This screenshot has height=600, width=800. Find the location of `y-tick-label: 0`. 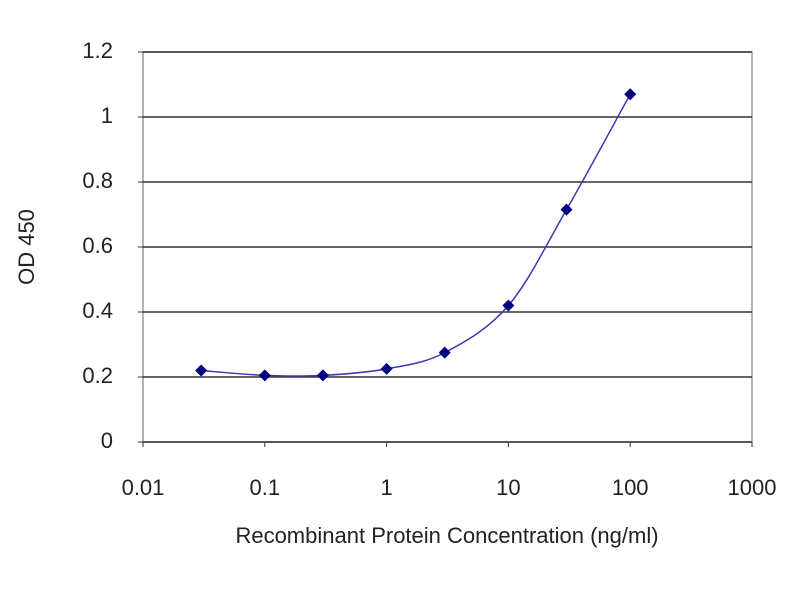

y-tick-label: 0 is located at coordinates (107, 440).